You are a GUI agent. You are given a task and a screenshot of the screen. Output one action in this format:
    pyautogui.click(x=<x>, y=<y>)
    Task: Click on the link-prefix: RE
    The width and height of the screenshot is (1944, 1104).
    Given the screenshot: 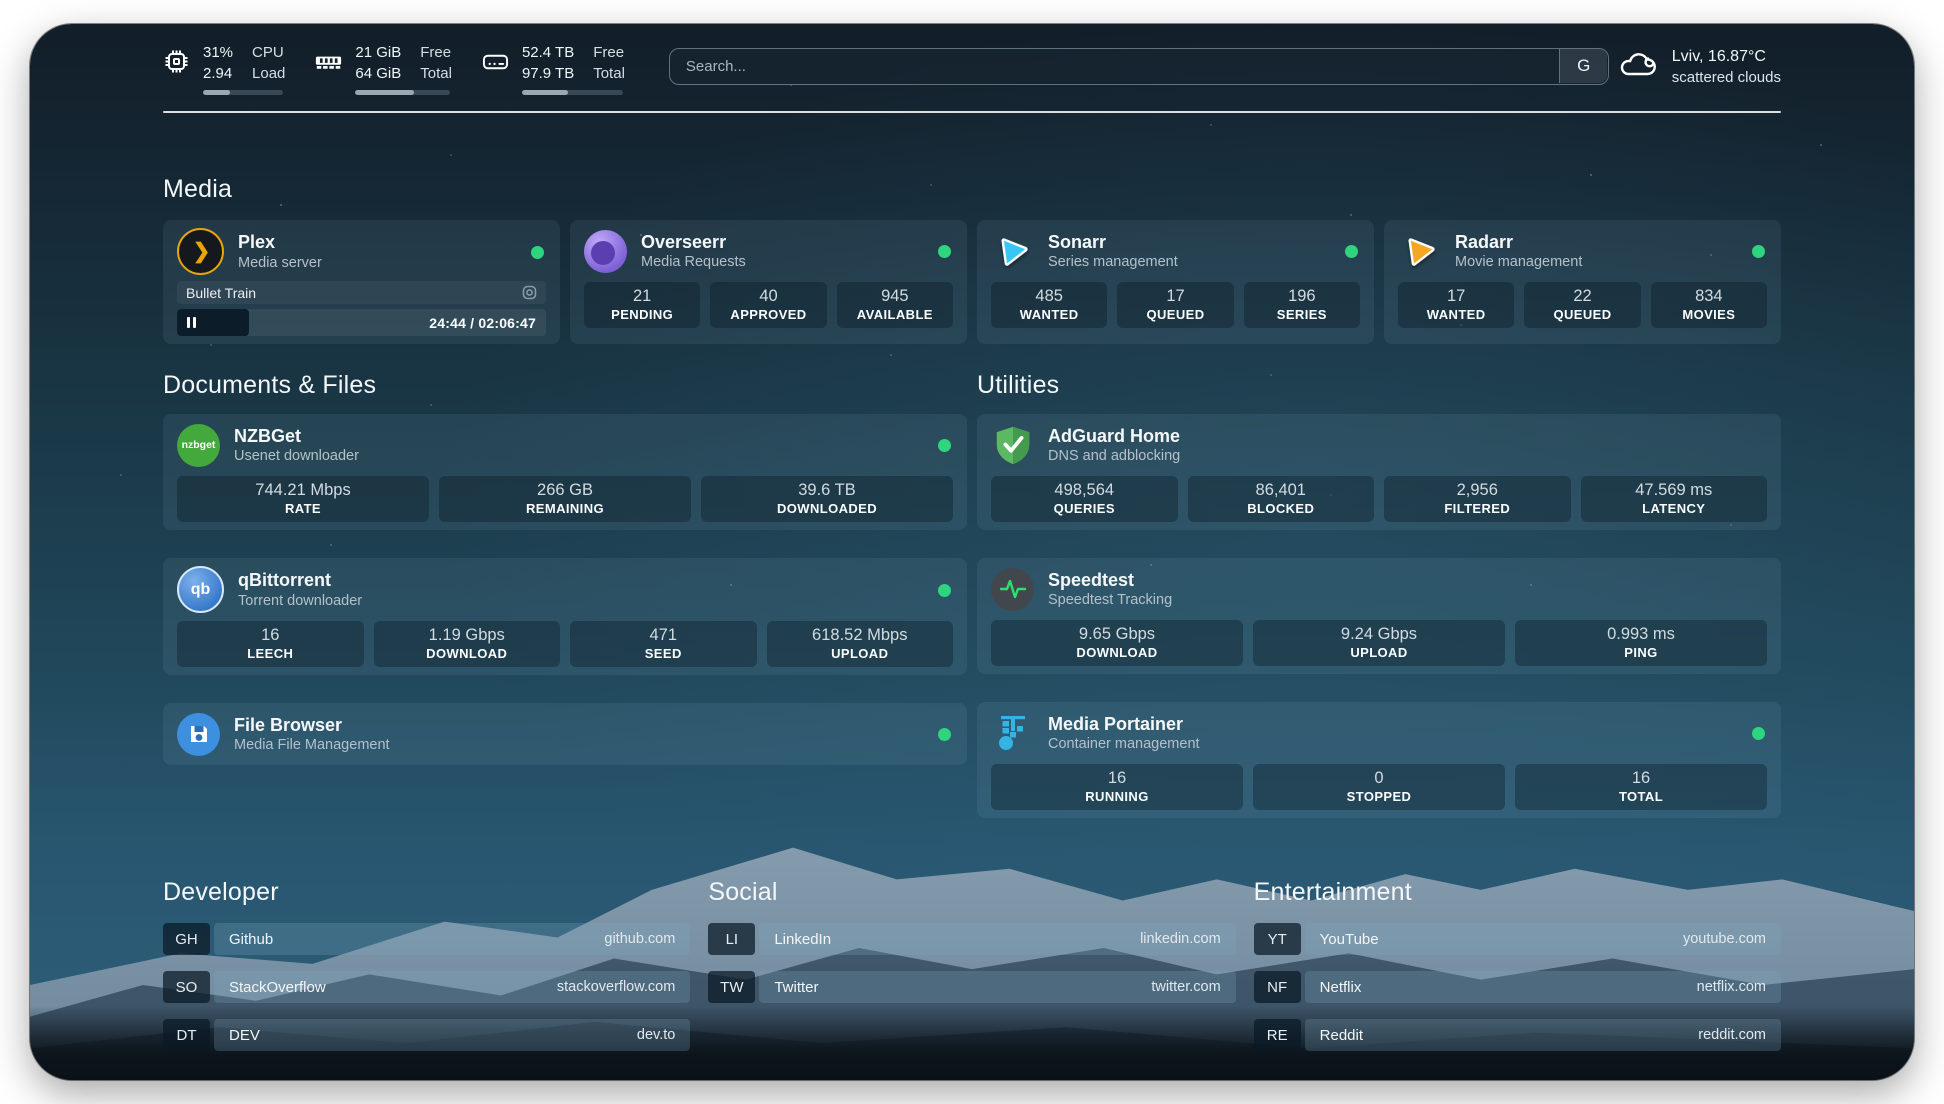 What is the action you would take?
    pyautogui.click(x=1277, y=1035)
    